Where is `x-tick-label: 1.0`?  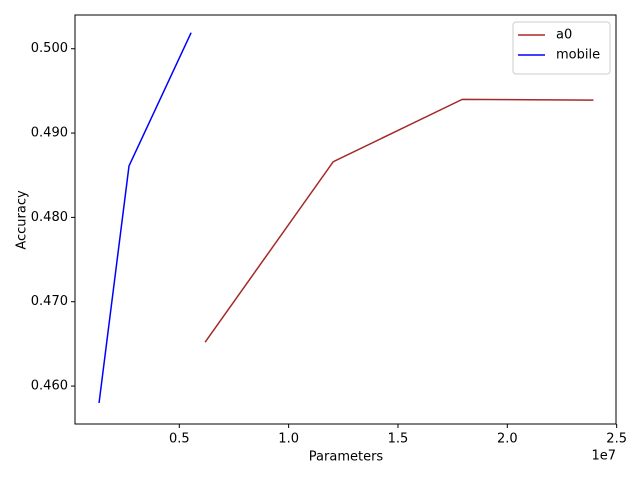 x-tick-label: 1.0 is located at coordinates (288, 439).